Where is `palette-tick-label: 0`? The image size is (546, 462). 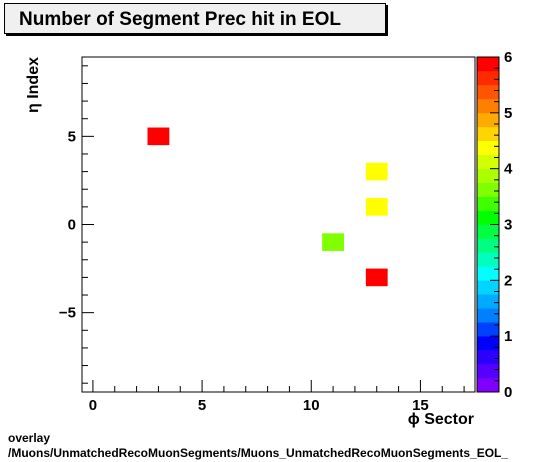 palette-tick-label: 0 is located at coordinates (508, 392).